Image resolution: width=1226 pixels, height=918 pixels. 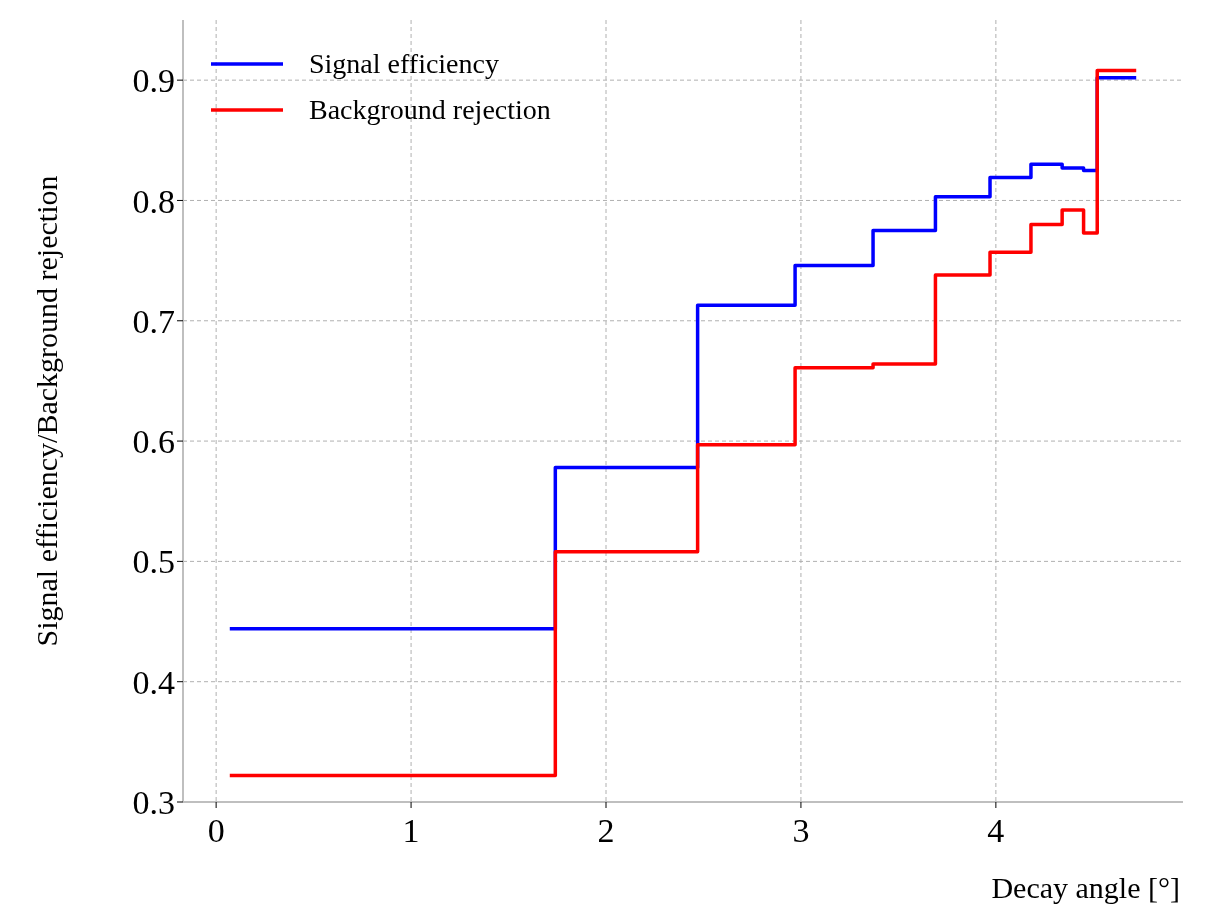 What do you see at coordinates (404, 64) in the screenshot?
I see `legend-label: Signal efficiency` at bounding box center [404, 64].